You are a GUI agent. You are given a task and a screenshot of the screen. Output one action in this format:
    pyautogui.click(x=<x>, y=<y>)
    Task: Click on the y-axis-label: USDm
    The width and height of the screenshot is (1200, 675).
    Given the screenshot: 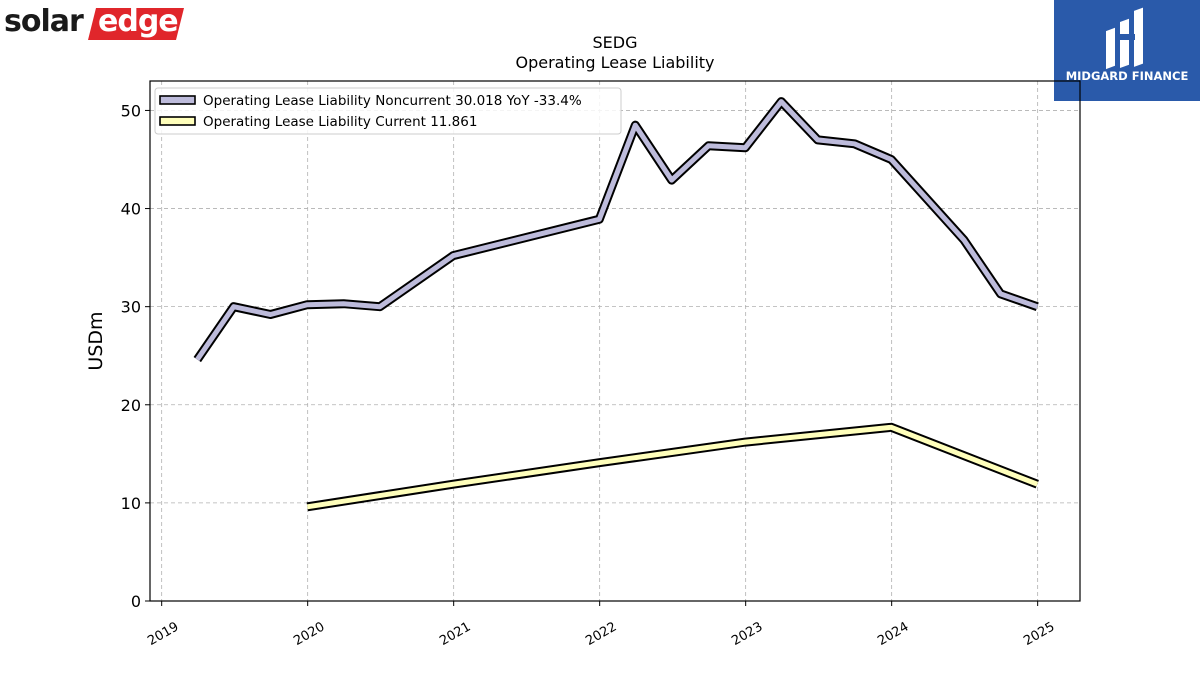 What is the action you would take?
    pyautogui.click(x=96, y=340)
    